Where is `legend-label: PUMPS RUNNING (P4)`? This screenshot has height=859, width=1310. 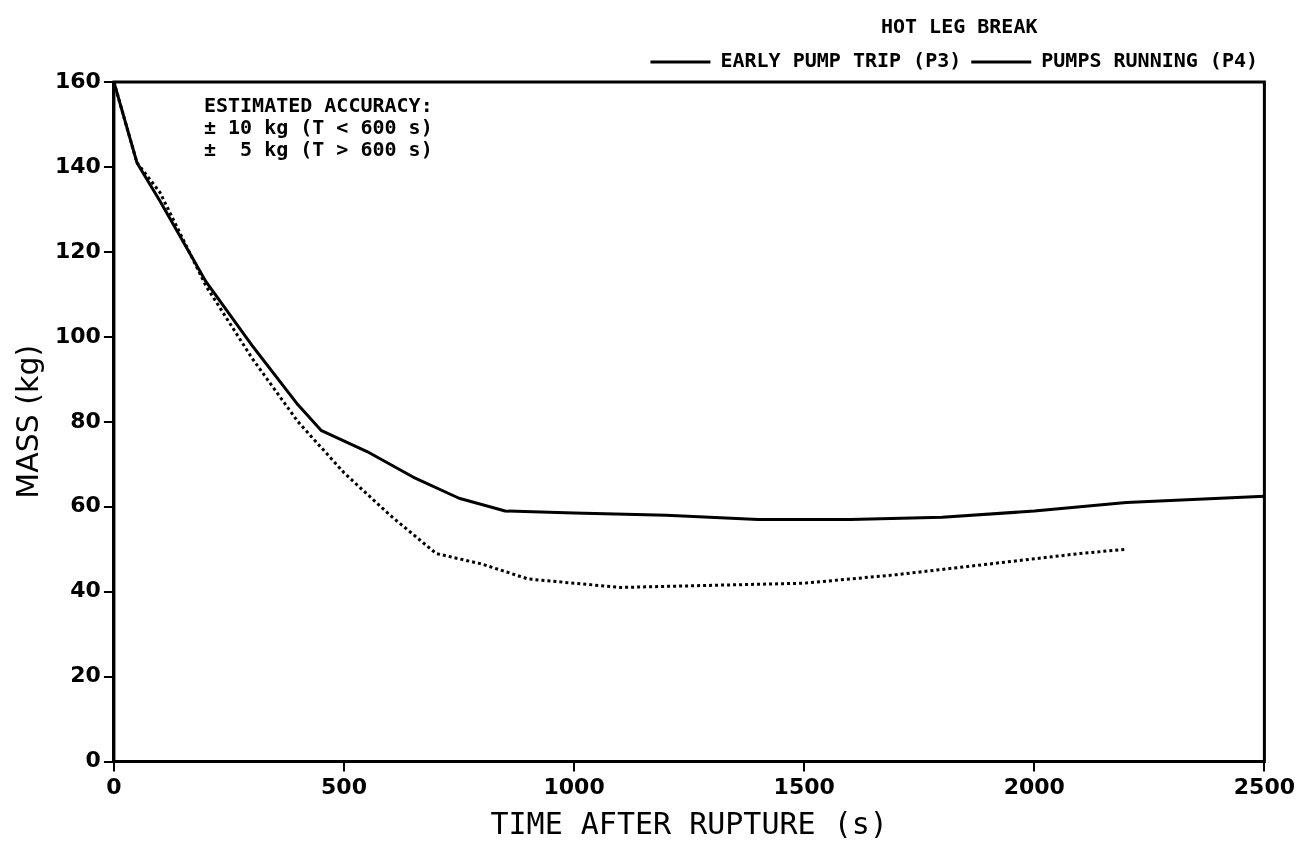
legend-label: PUMPS RUNNING (P4) is located at coordinates (1150, 60).